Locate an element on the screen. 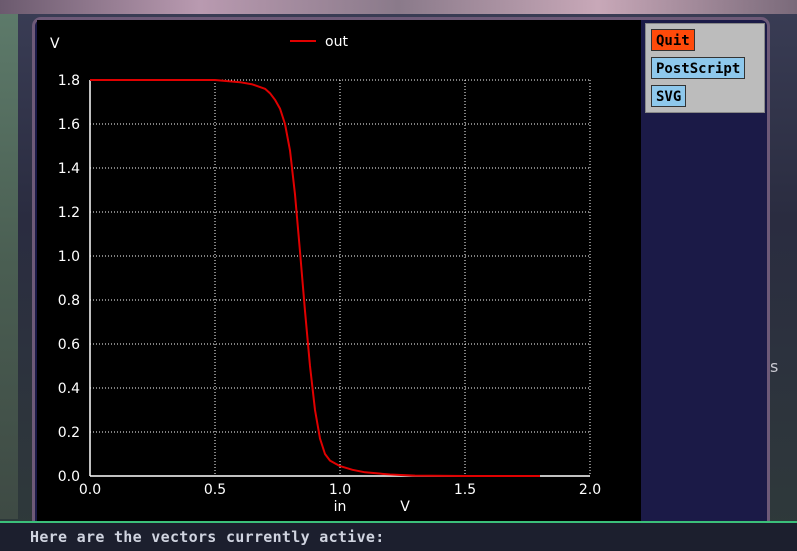  y-tick-label: 0.6 is located at coordinates (69, 345).